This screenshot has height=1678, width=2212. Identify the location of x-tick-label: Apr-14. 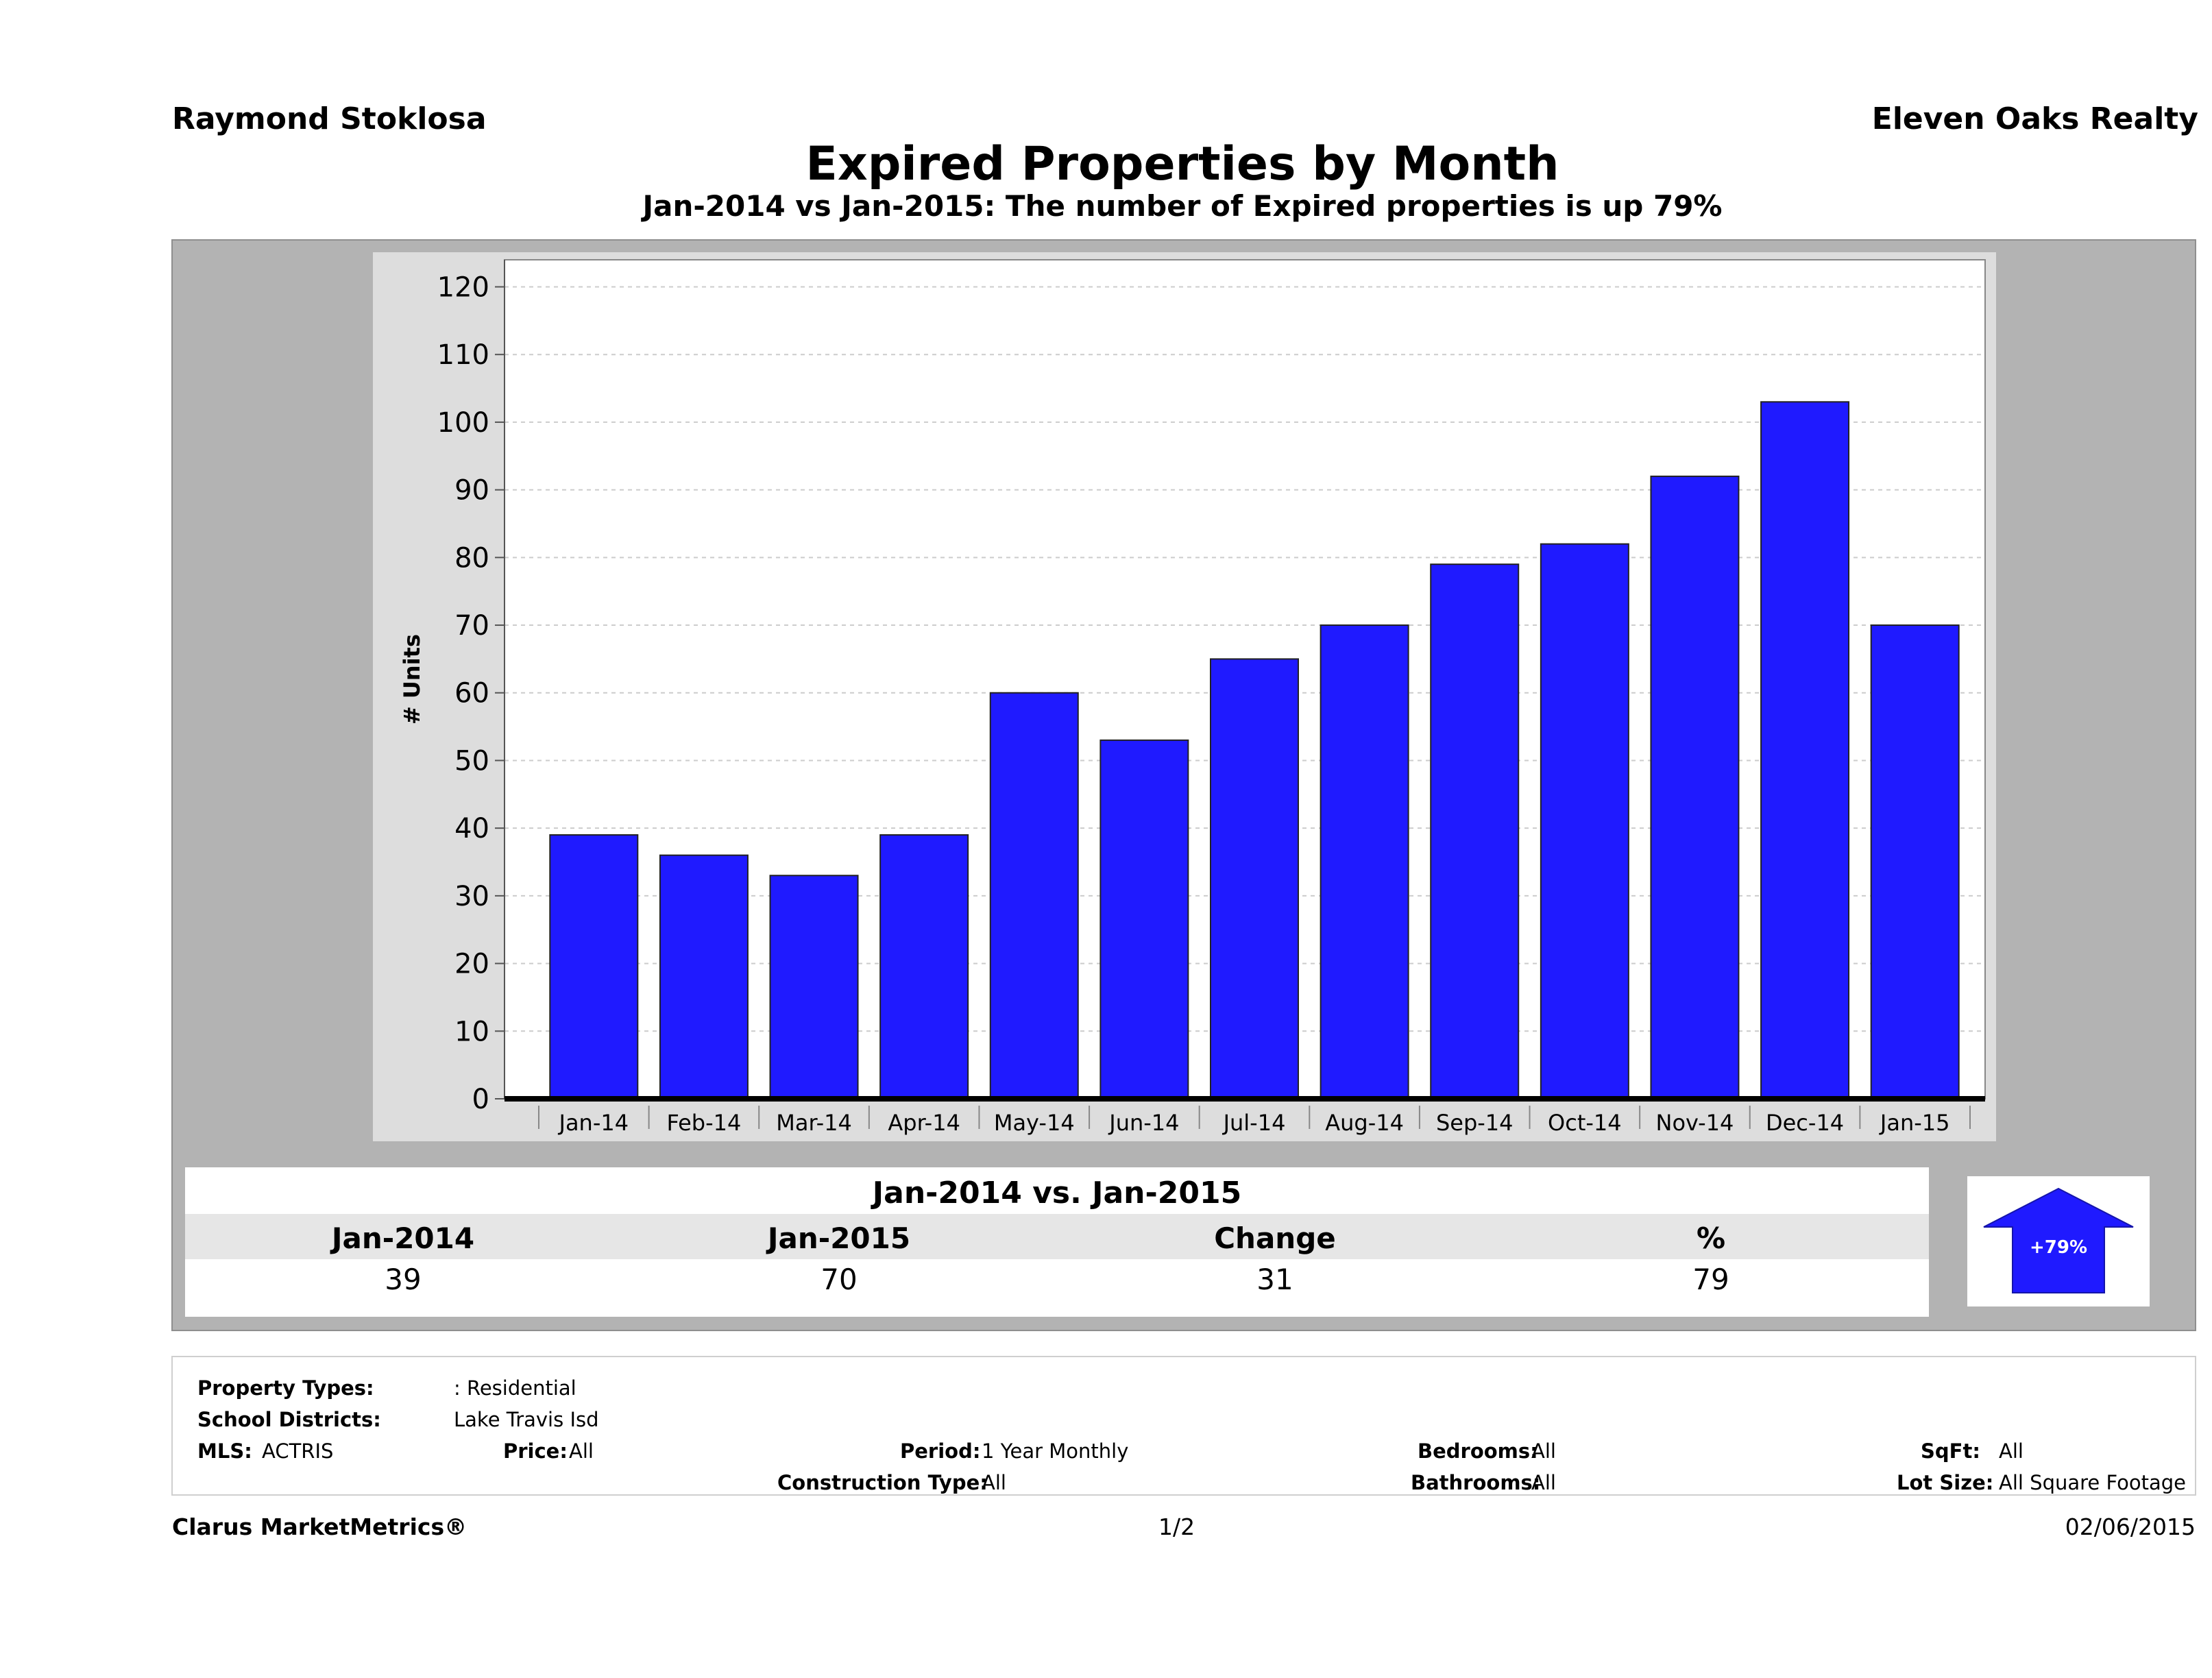
(924, 1123).